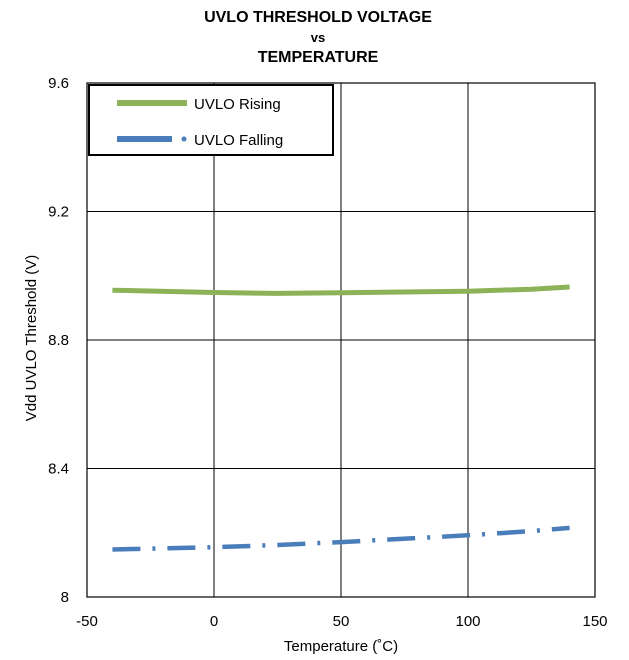 The width and height of the screenshot is (629, 660). Describe the element at coordinates (341, 538) in the screenshot. I see `series-line-uvlo-falling` at that location.